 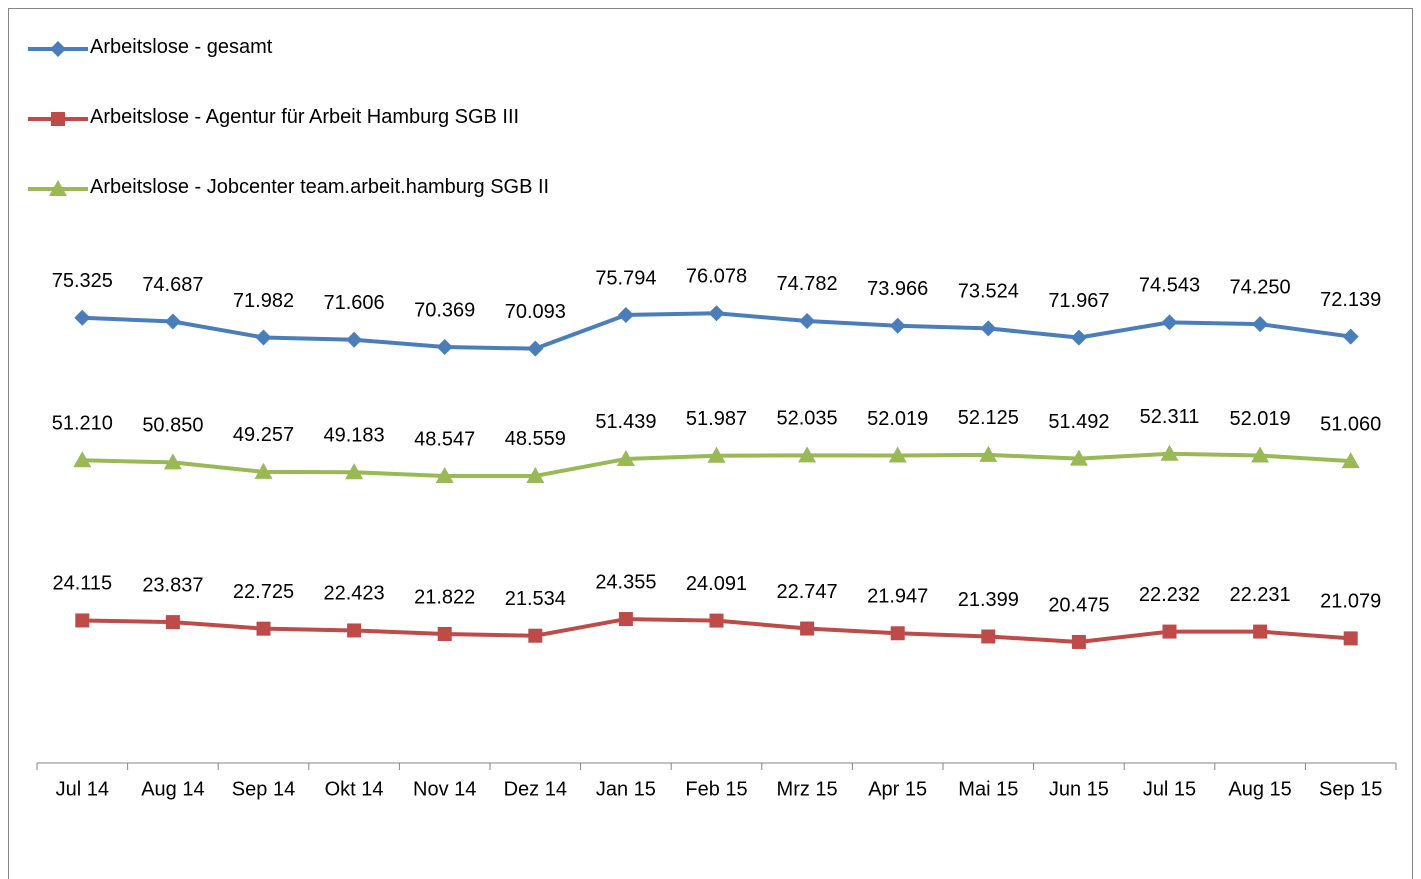 What do you see at coordinates (82, 424) in the screenshot?
I see `data-label: 51.210` at bounding box center [82, 424].